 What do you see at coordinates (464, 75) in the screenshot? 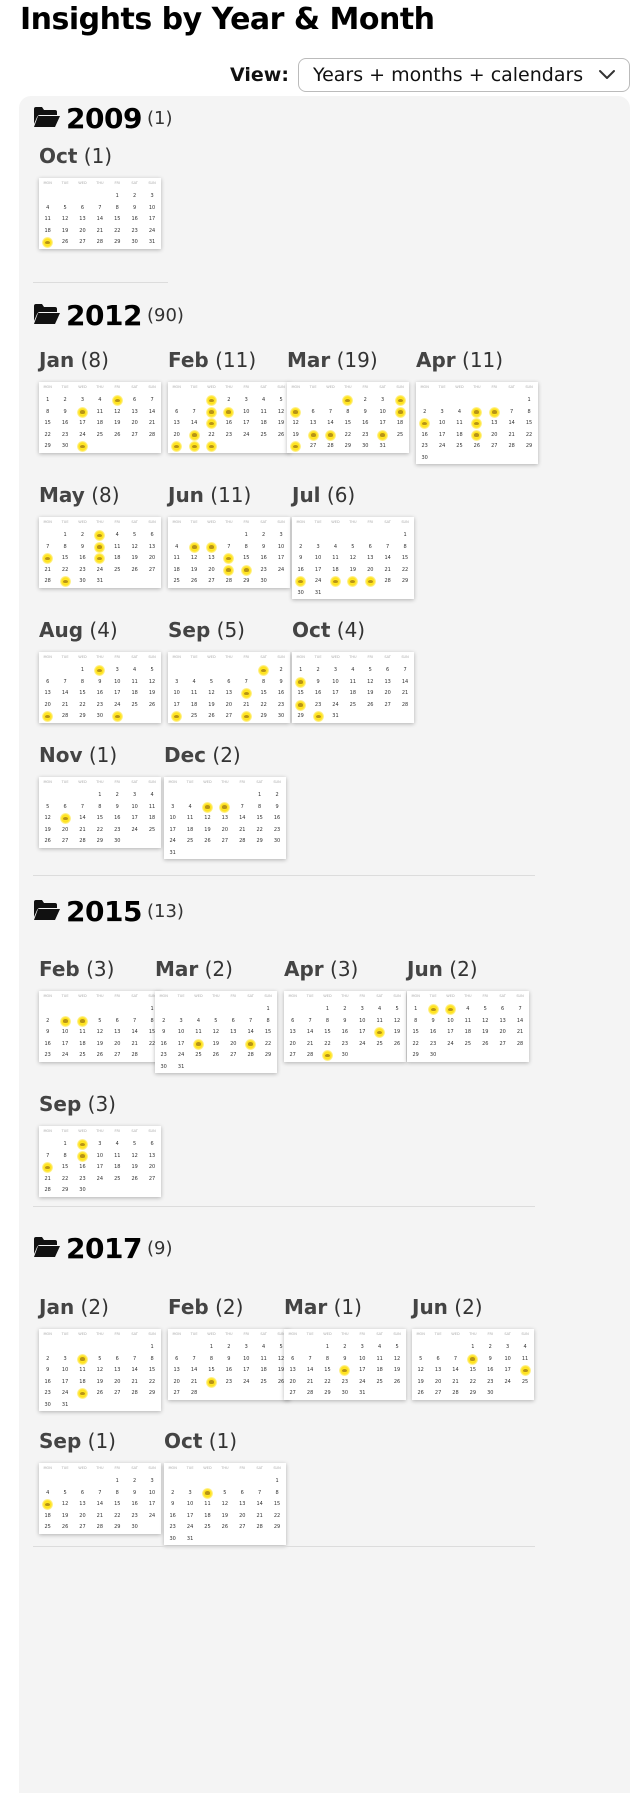
I see `view-select: Years + months + calendars` at bounding box center [464, 75].